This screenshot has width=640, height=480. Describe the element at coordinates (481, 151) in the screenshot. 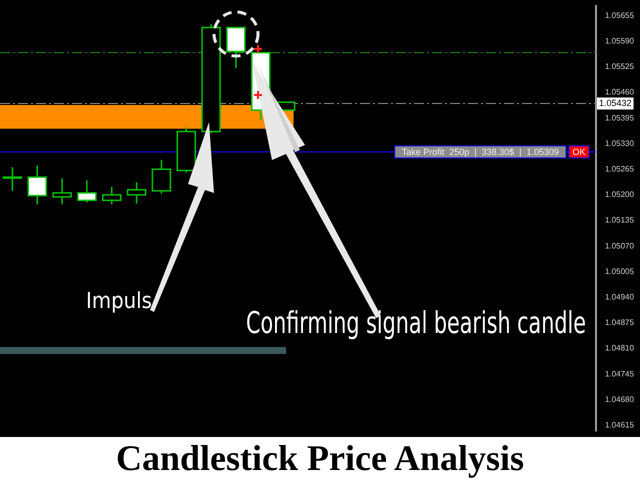

I see `ref-line-label: Take Profit 250p | 338.30$ | 1.05309` at that location.